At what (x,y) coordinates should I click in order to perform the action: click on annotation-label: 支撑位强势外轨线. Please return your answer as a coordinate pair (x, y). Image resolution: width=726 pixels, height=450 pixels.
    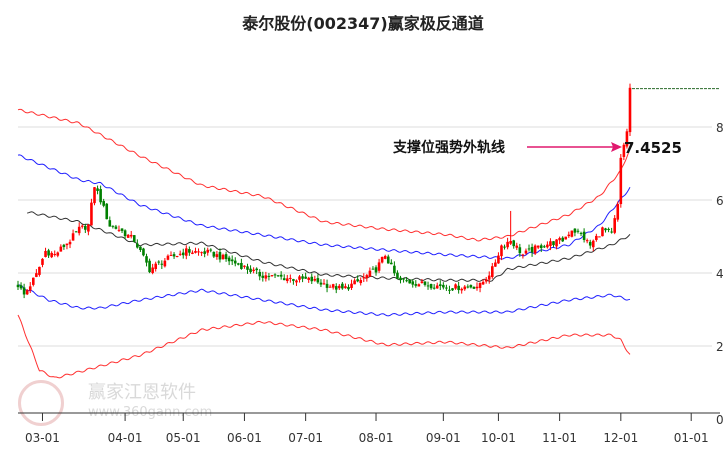
    Looking at the image, I should click on (448, 147).